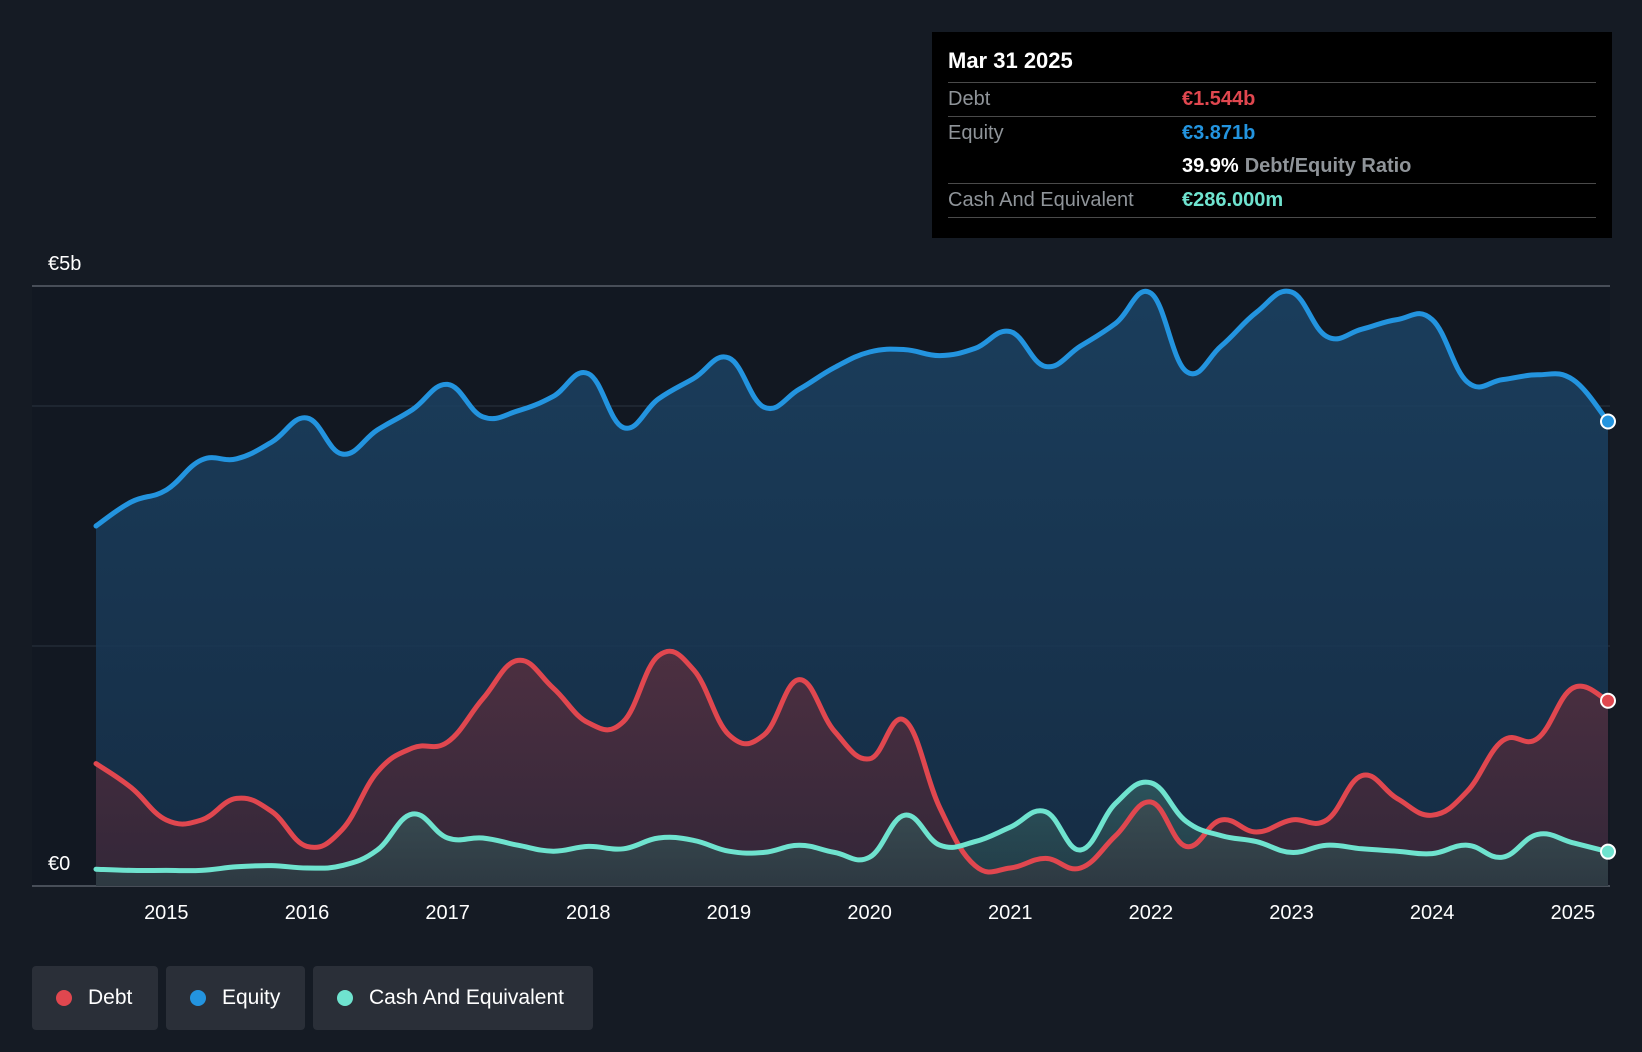 This screenshot has width=1642, height=1052. Describe the element at coordinates (64, 998) in the screenshot. I see `debt-dot-icon` at that location.